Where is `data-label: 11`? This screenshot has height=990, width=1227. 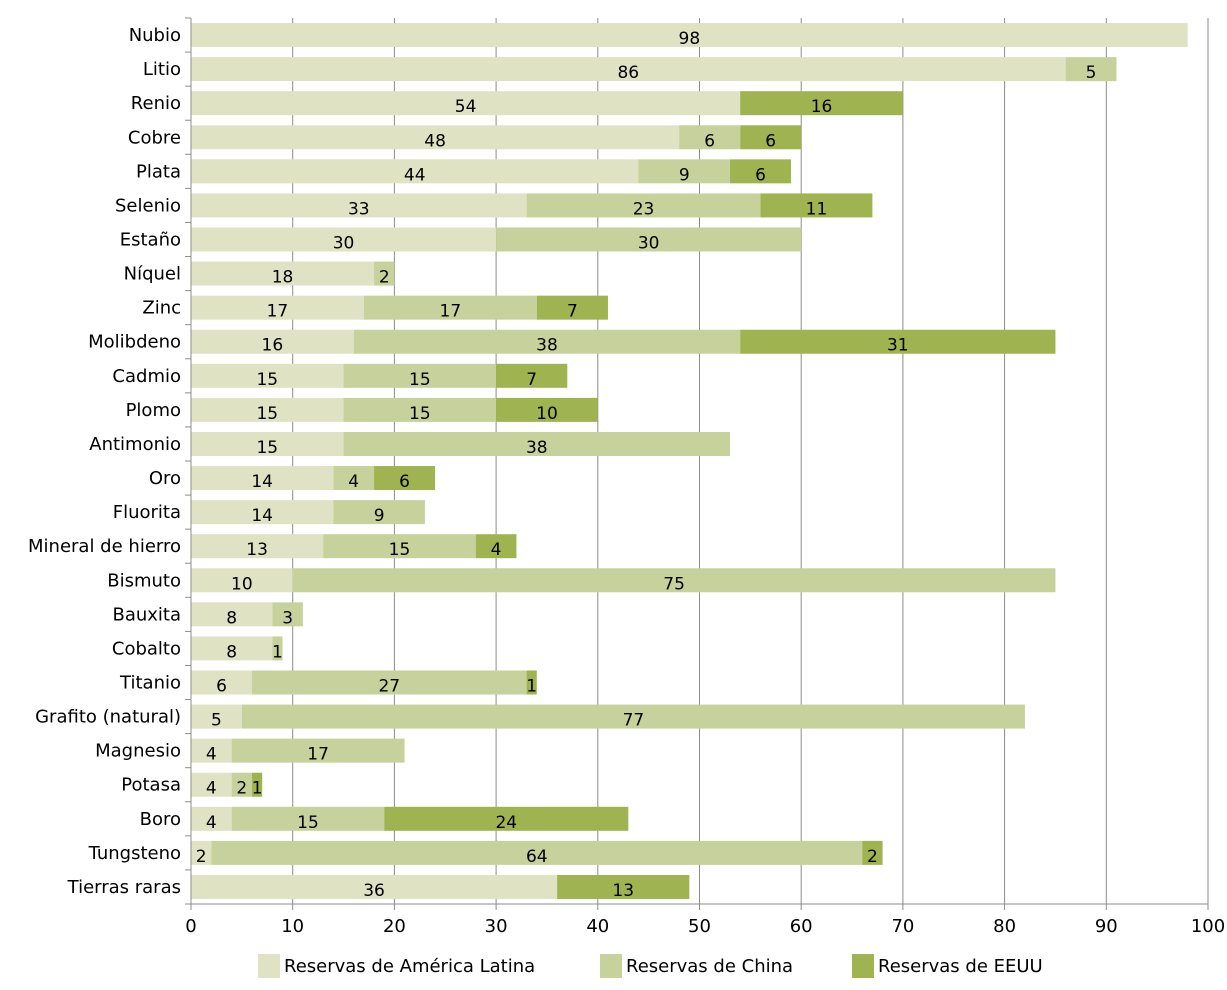 data-label: 11 is located at coordinates (817, 209).